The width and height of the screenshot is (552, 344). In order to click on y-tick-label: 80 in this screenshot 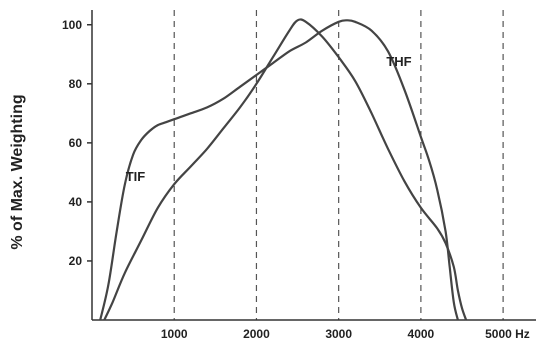, I will do `click(76, 84)`.